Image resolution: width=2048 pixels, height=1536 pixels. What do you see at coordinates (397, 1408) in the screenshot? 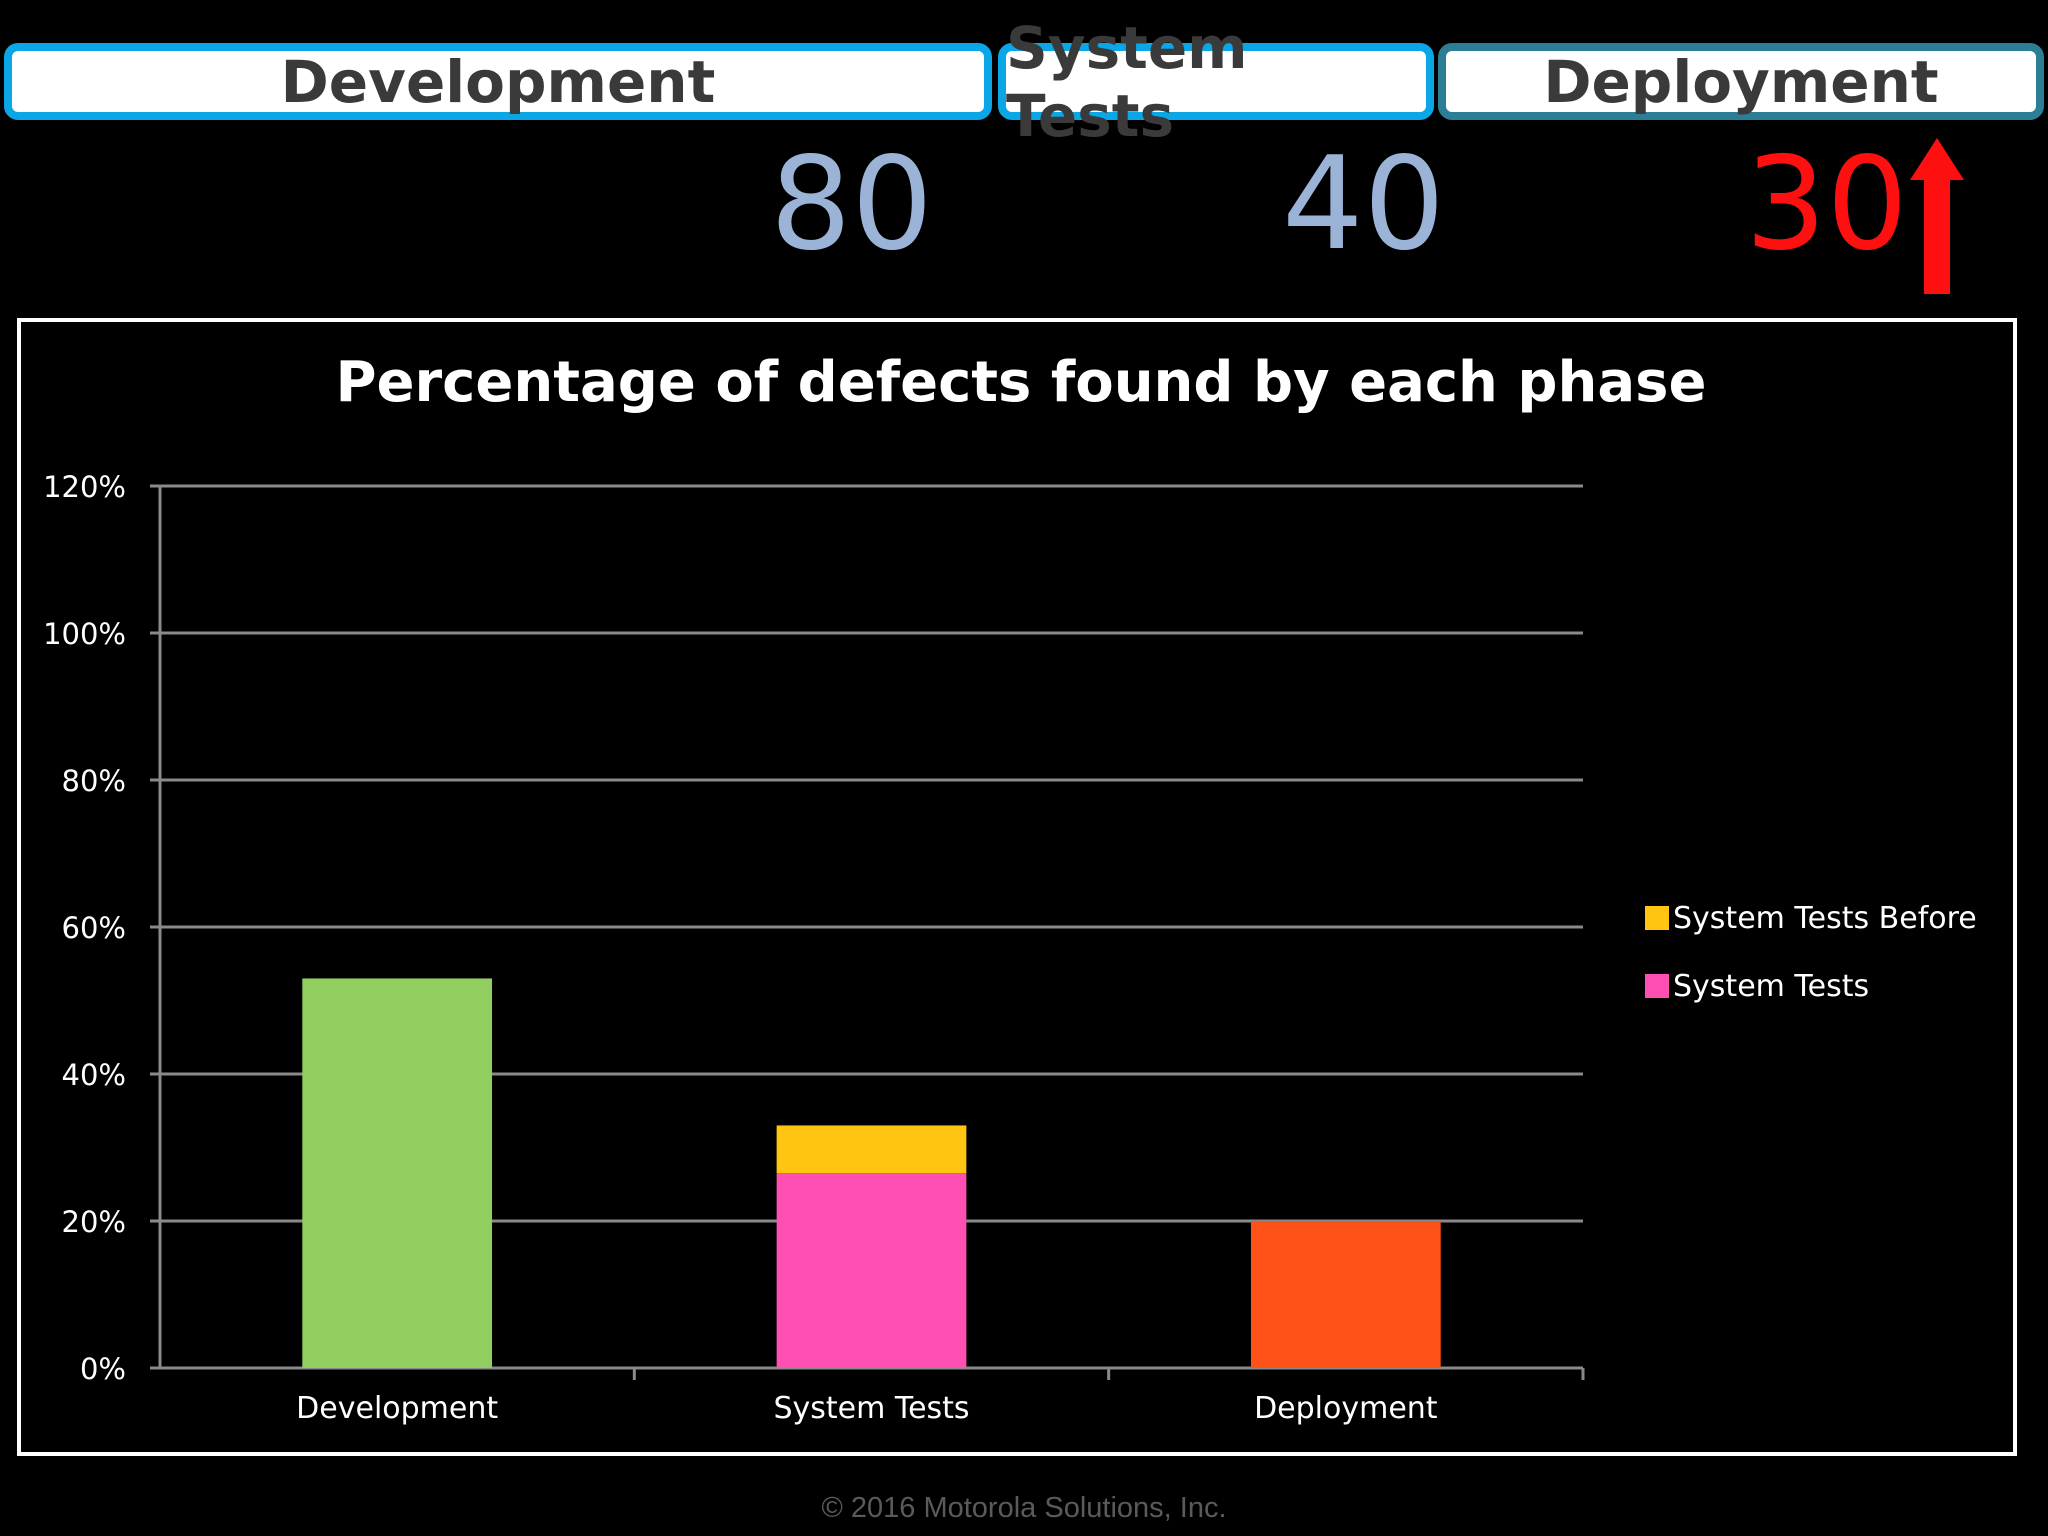
I see `x-category-label: Development` at bounding box center [397, 1408].